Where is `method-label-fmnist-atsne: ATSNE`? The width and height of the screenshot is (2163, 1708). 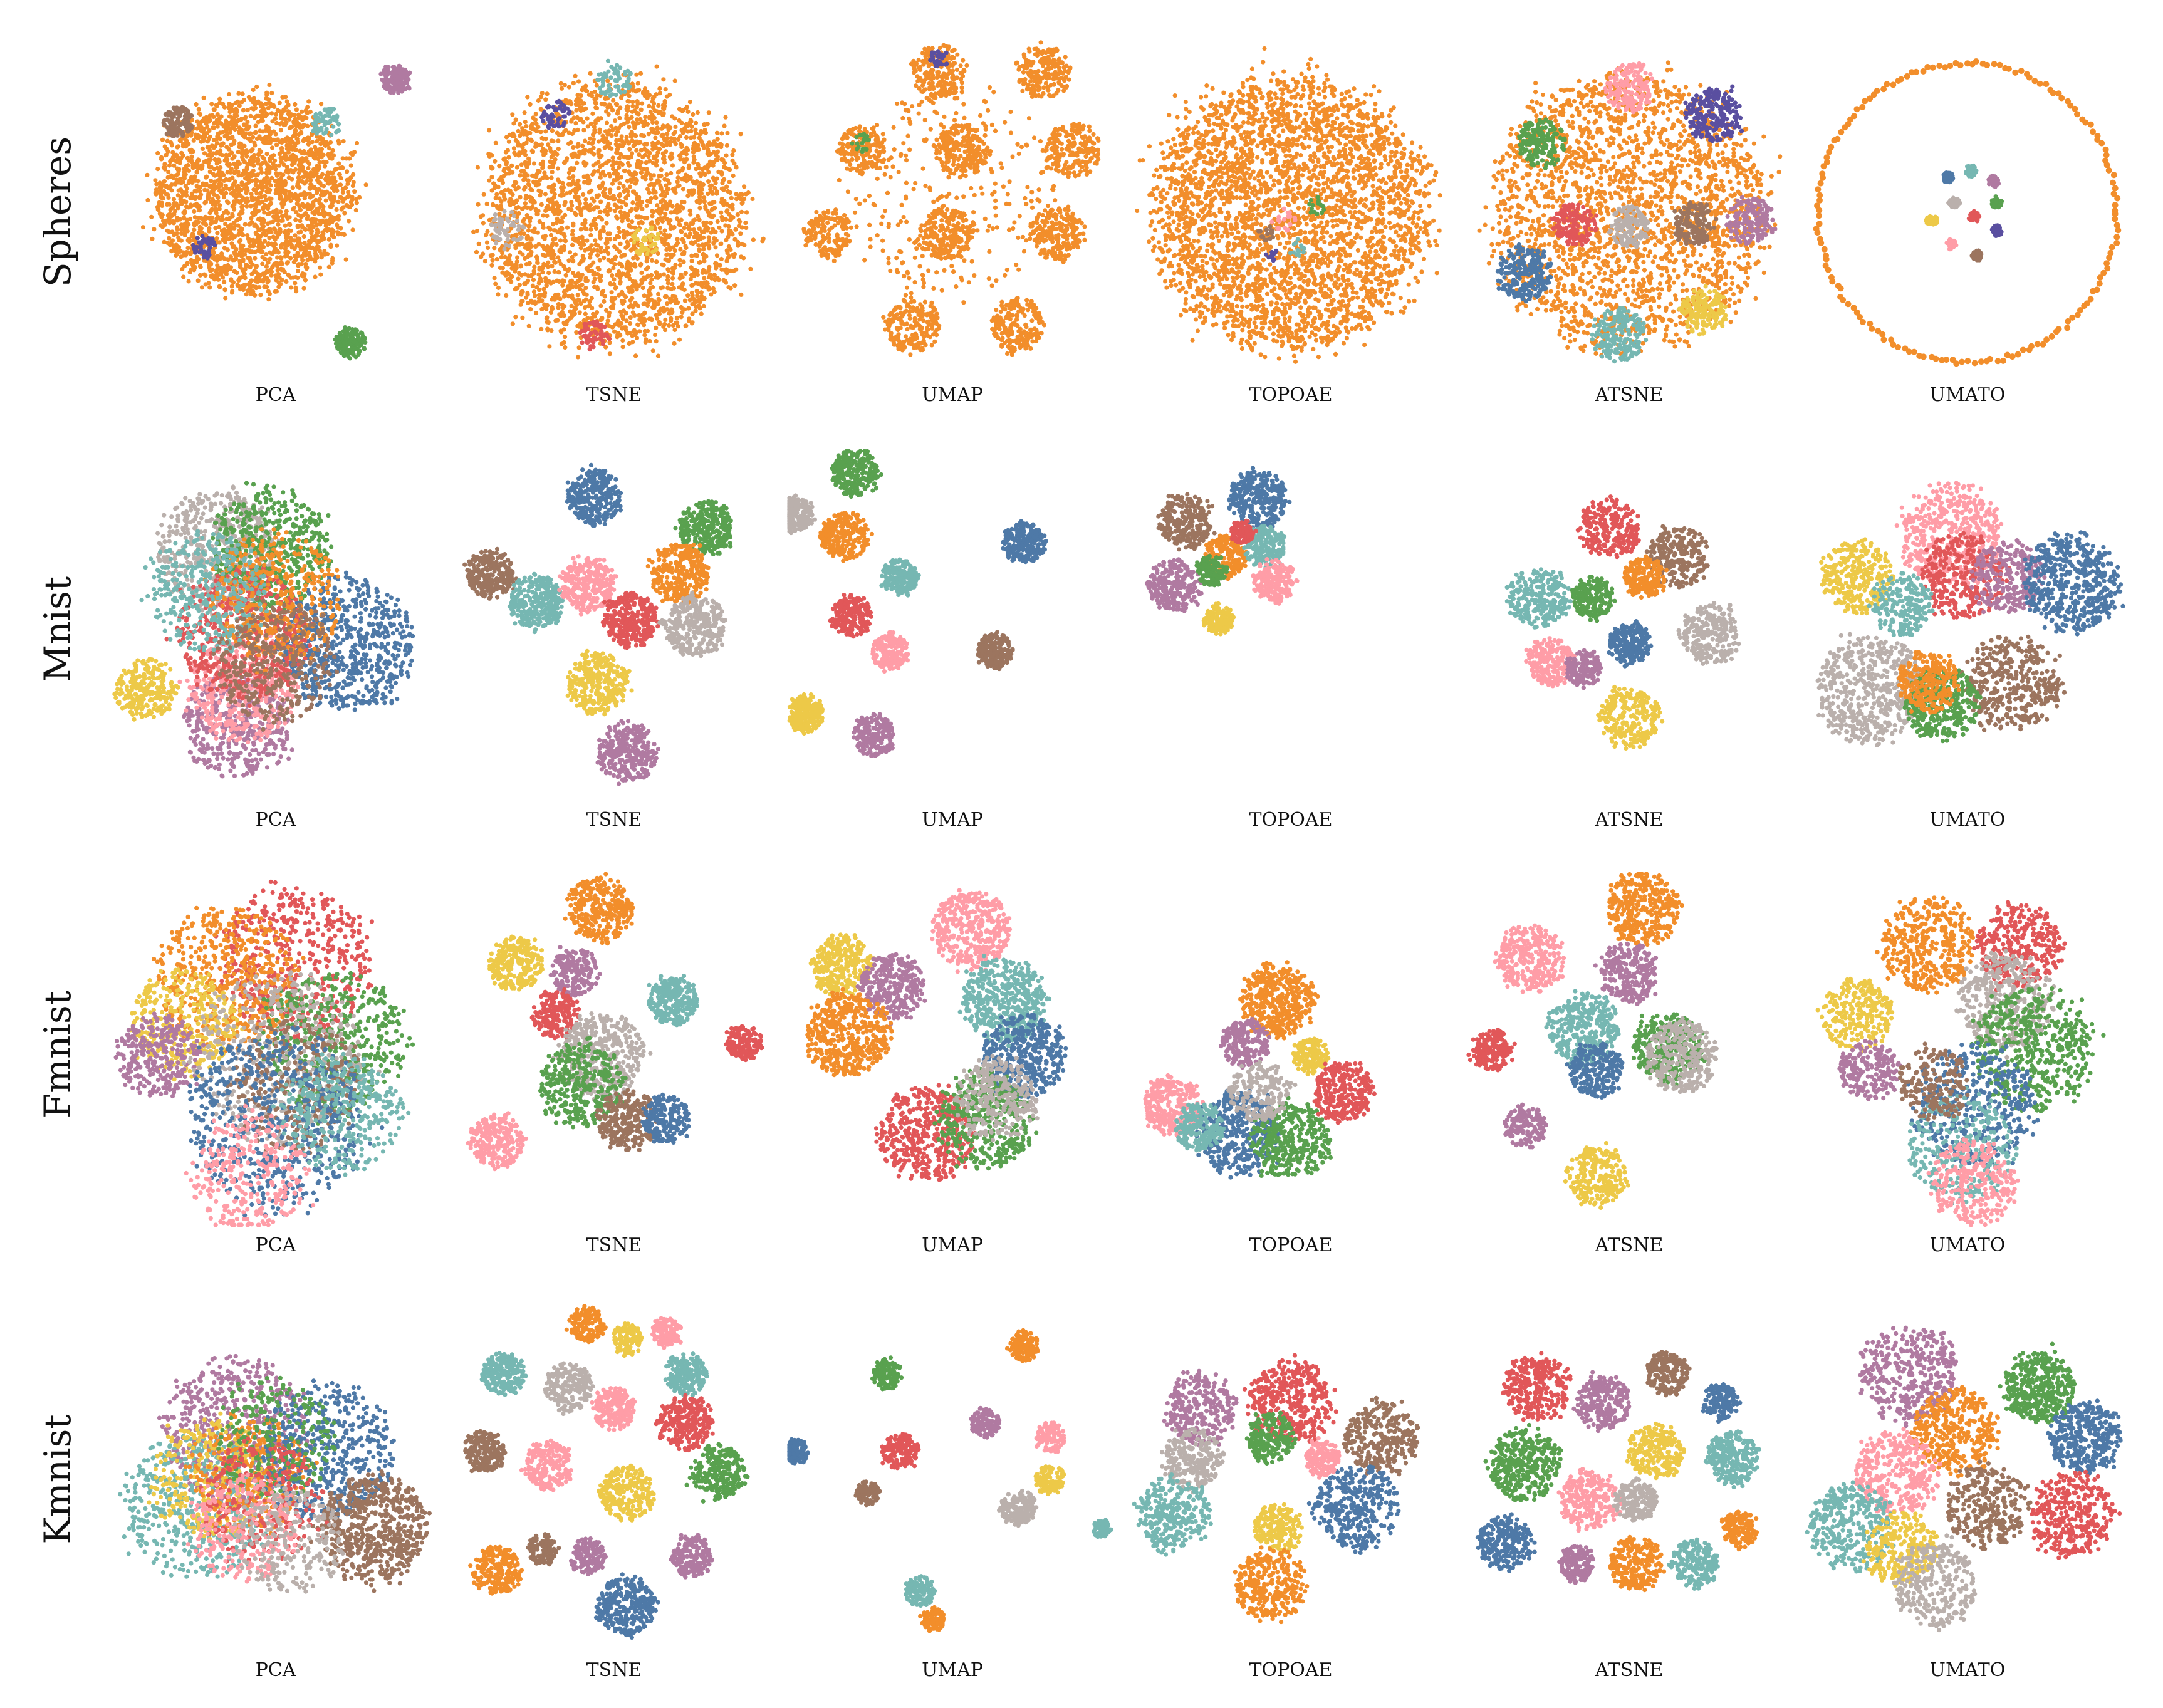 method-label-fmnist-atsne: ATSNE is located at coordinates (1629, 1245).